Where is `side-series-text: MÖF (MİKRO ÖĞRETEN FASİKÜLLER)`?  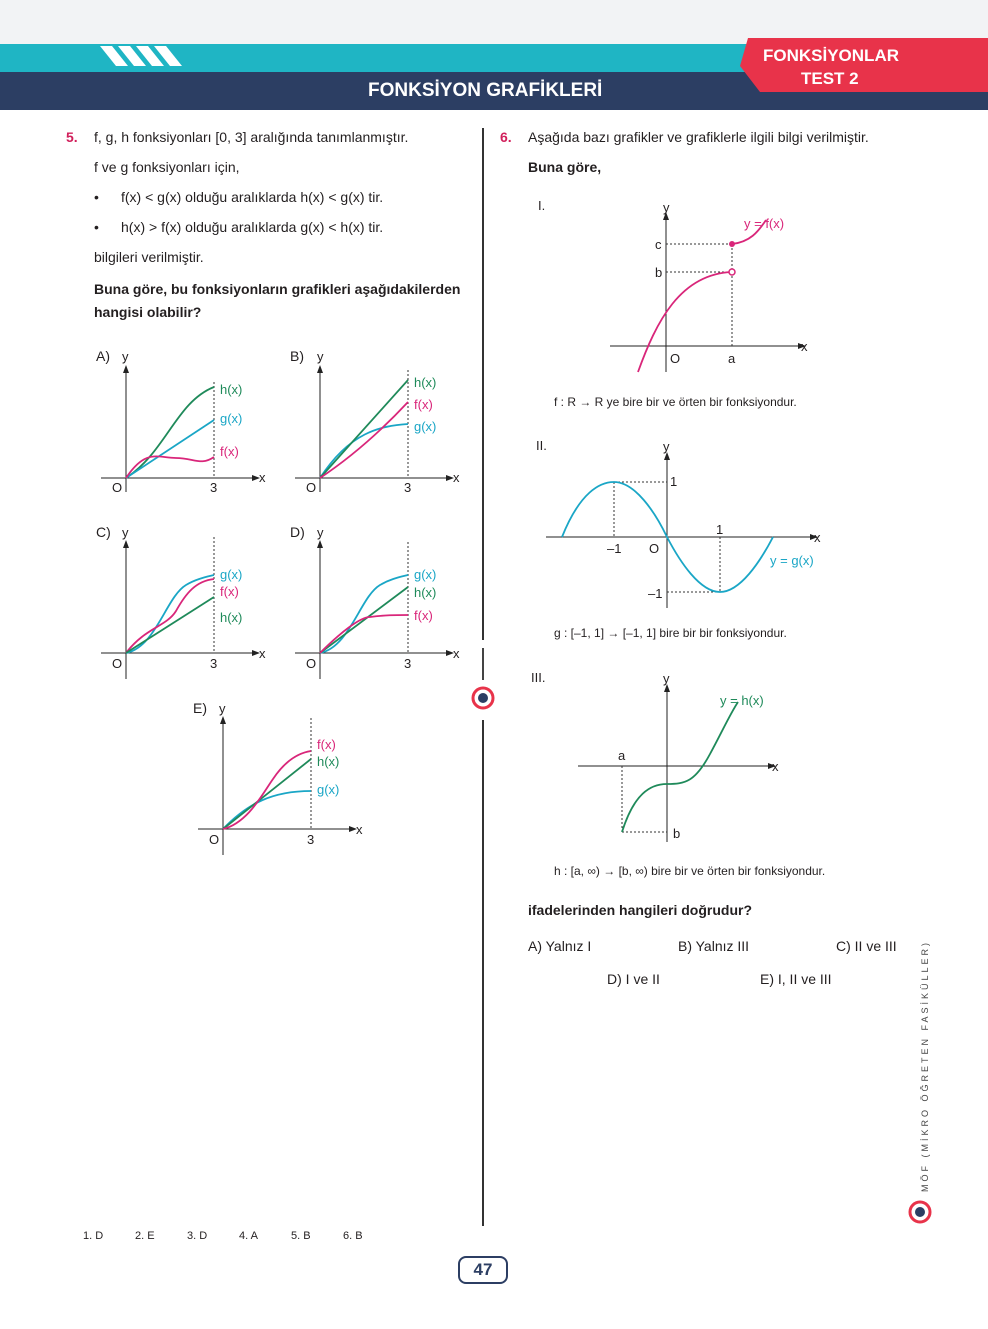
side-series-text: MÖF (MİKRO ÖĞRETEN FASİKÜLLER) is located at coordinates (925, 1066).